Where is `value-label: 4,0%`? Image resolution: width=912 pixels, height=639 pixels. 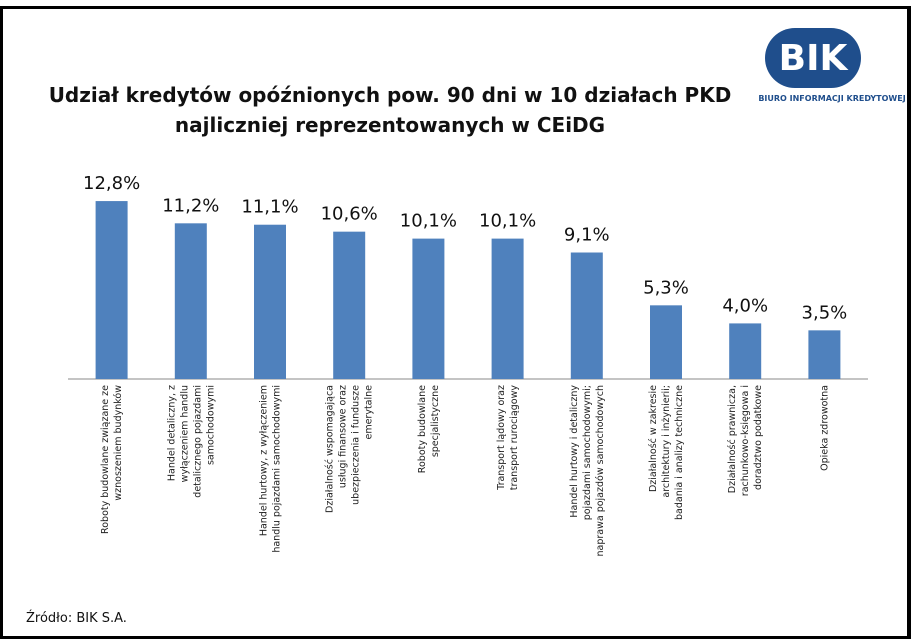
value-label: 4,0% is located at coordinates (745, 305).